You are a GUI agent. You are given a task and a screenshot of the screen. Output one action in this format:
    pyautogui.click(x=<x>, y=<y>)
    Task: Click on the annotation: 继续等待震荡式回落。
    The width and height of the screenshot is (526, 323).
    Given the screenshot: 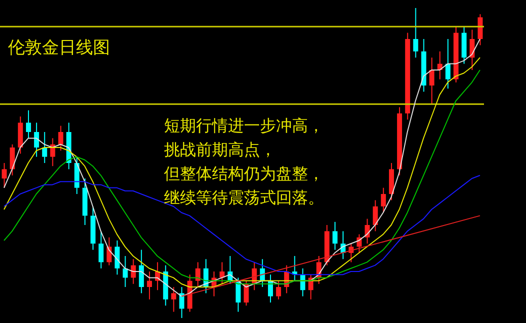 What is the action you would take?
    pyautogui.click(x=244, y=198)
    